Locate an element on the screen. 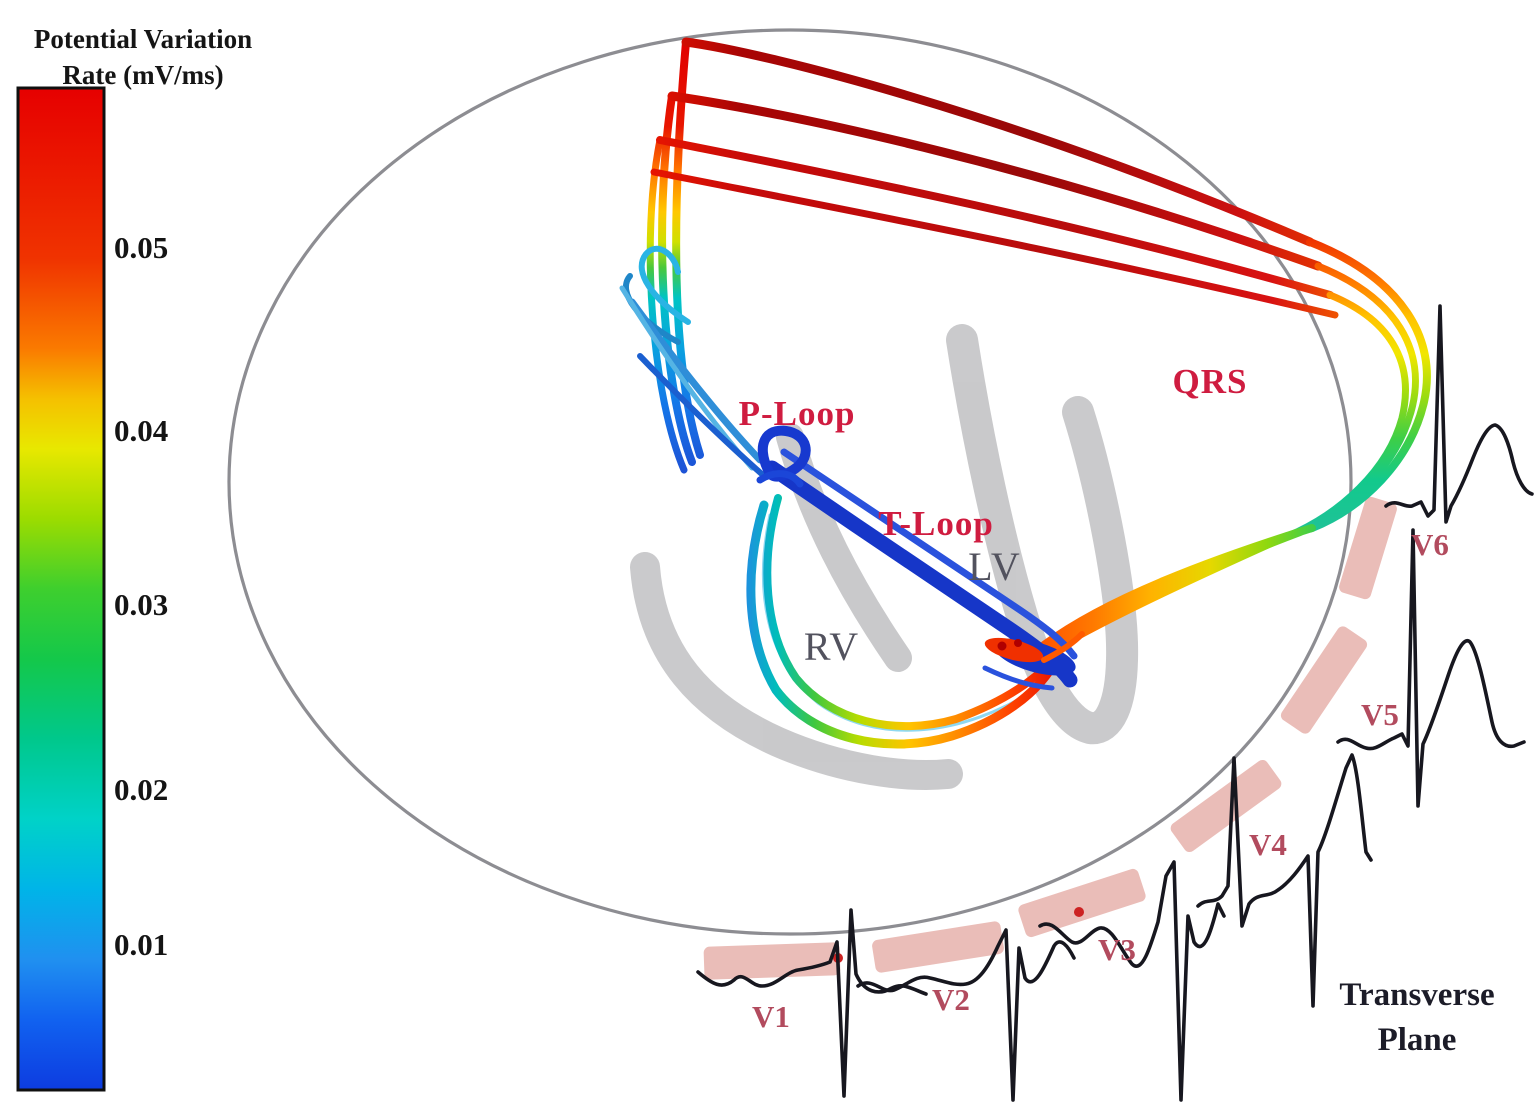  heart-lv-wall is located at coordinates (1042, 534).